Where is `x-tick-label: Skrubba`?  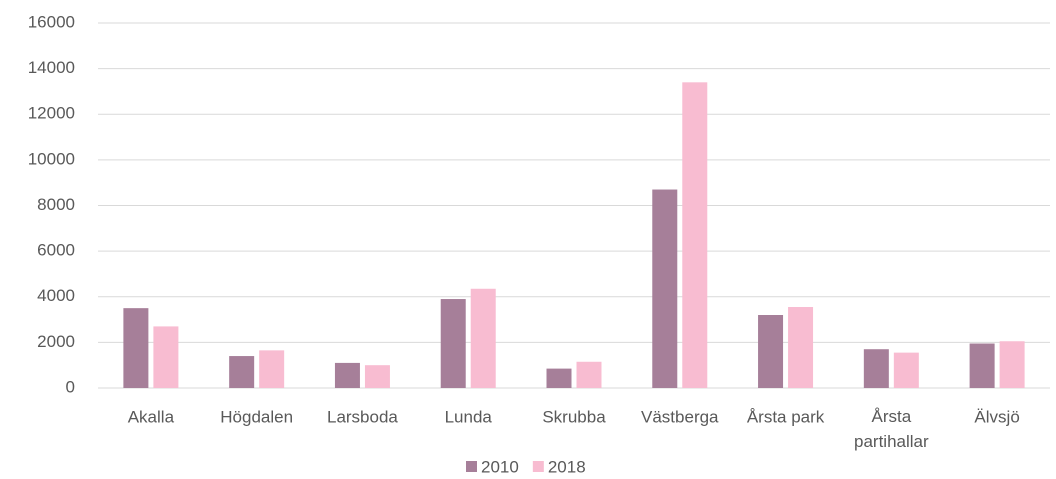
x-tick-label: Skrubba is located at coordinates (574, 416).